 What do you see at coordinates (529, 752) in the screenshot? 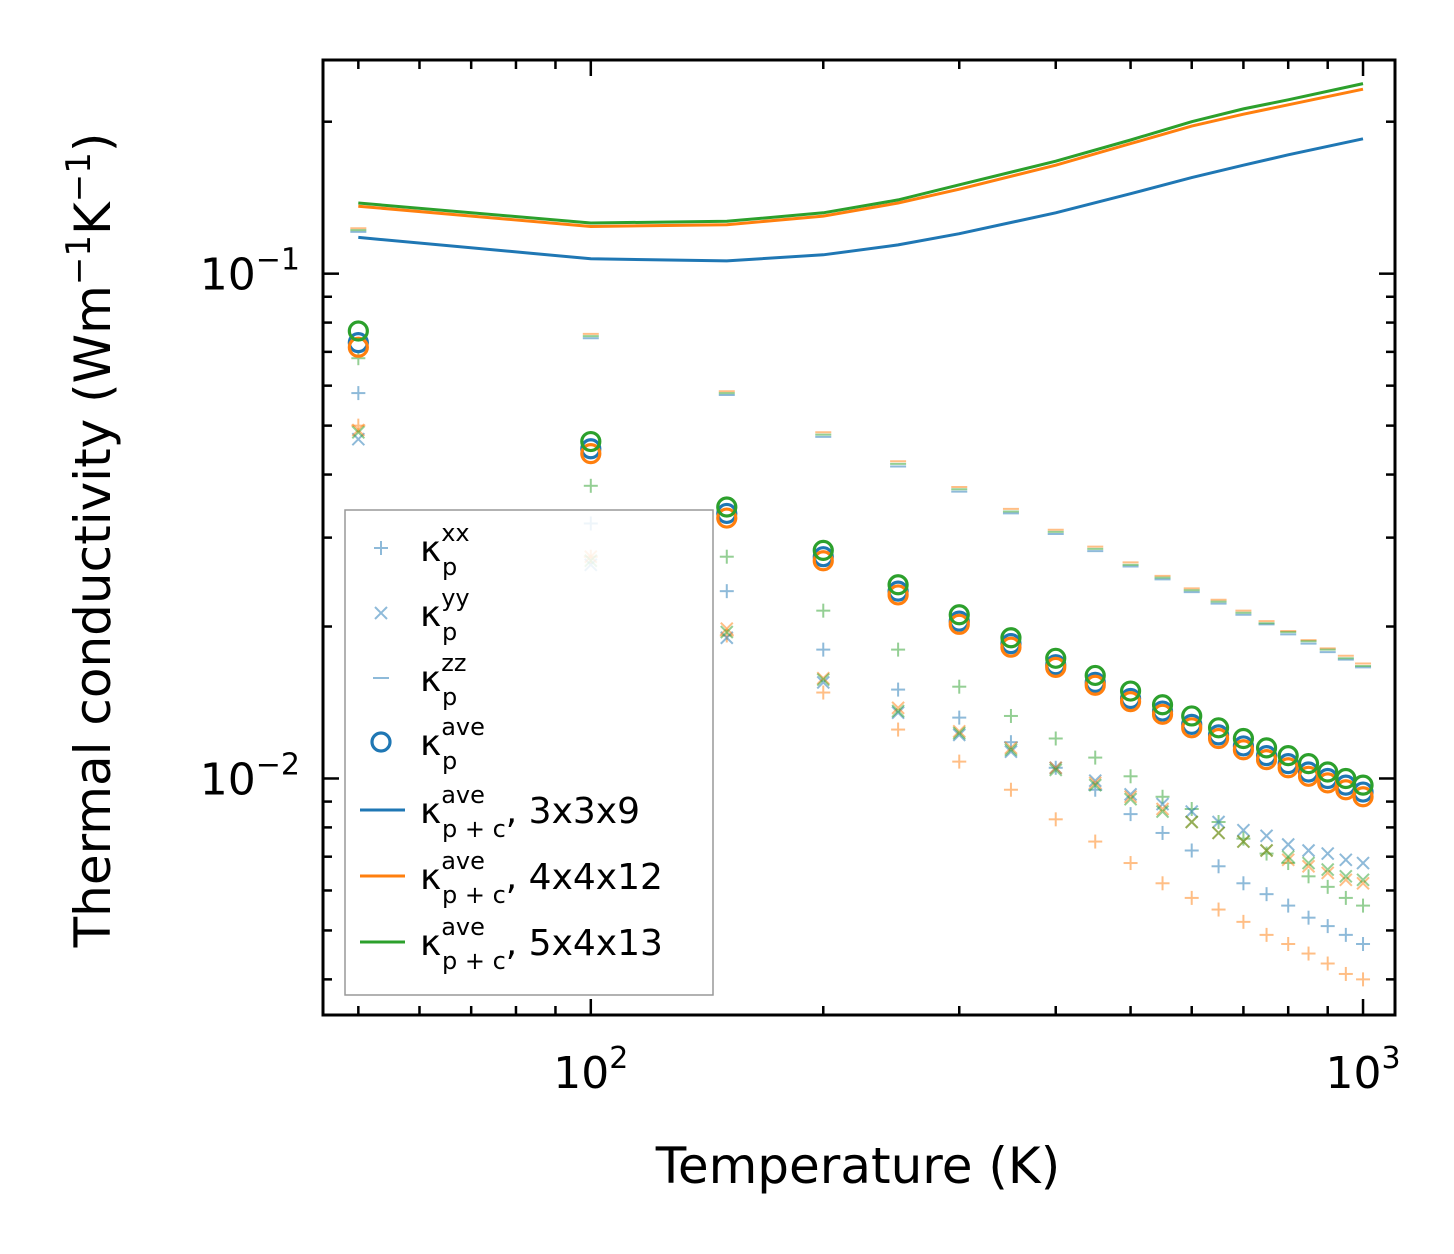
I see `legend-box` at bounding box center [529, 752].